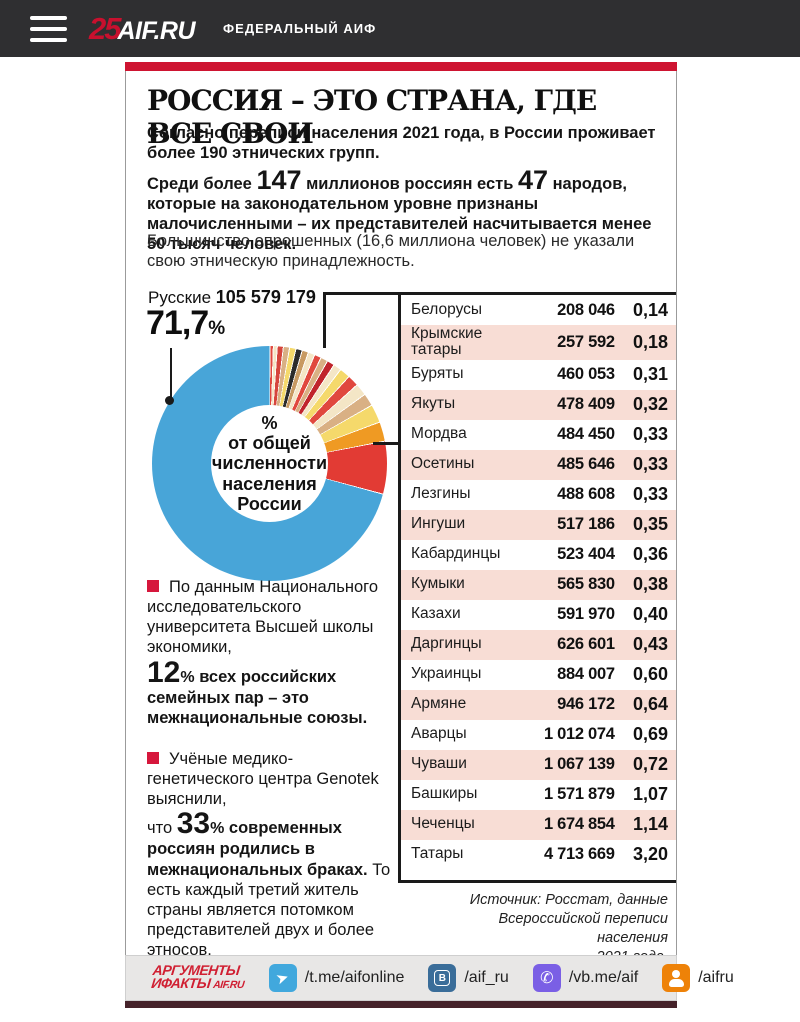 This screenshot has width=800, height=1022. Describe the element at coordinates (439, 734) in the screenshot. I see `ethnic-group-name: Аварцы` at that location.